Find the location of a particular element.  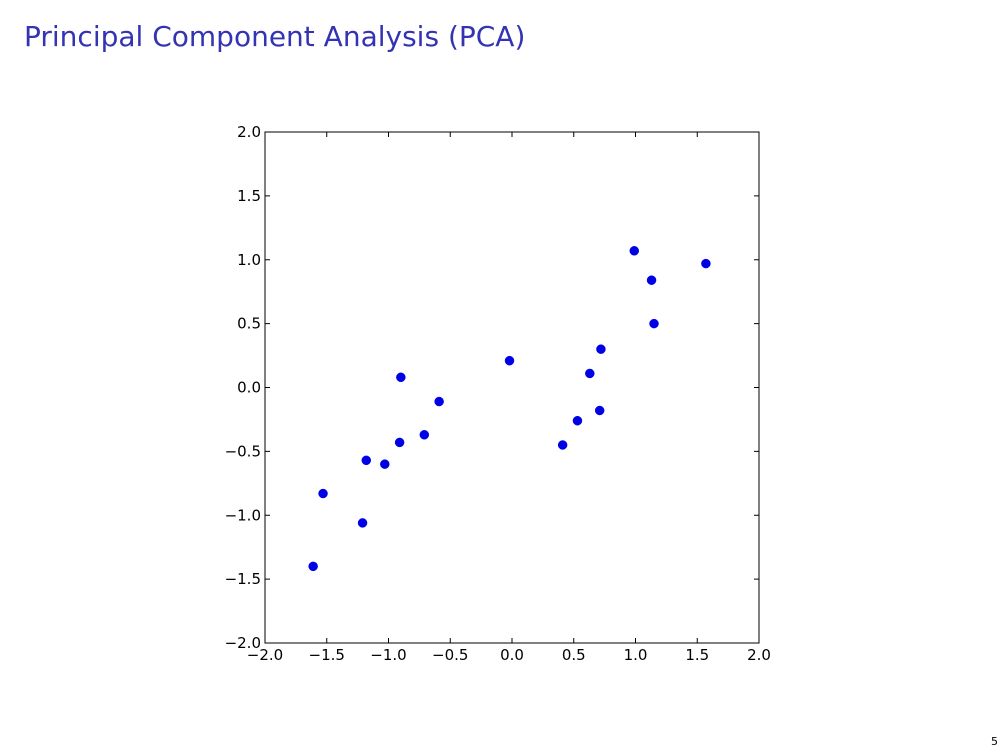

y-tick-label: −2.0 is located at coordinates (243, 643).